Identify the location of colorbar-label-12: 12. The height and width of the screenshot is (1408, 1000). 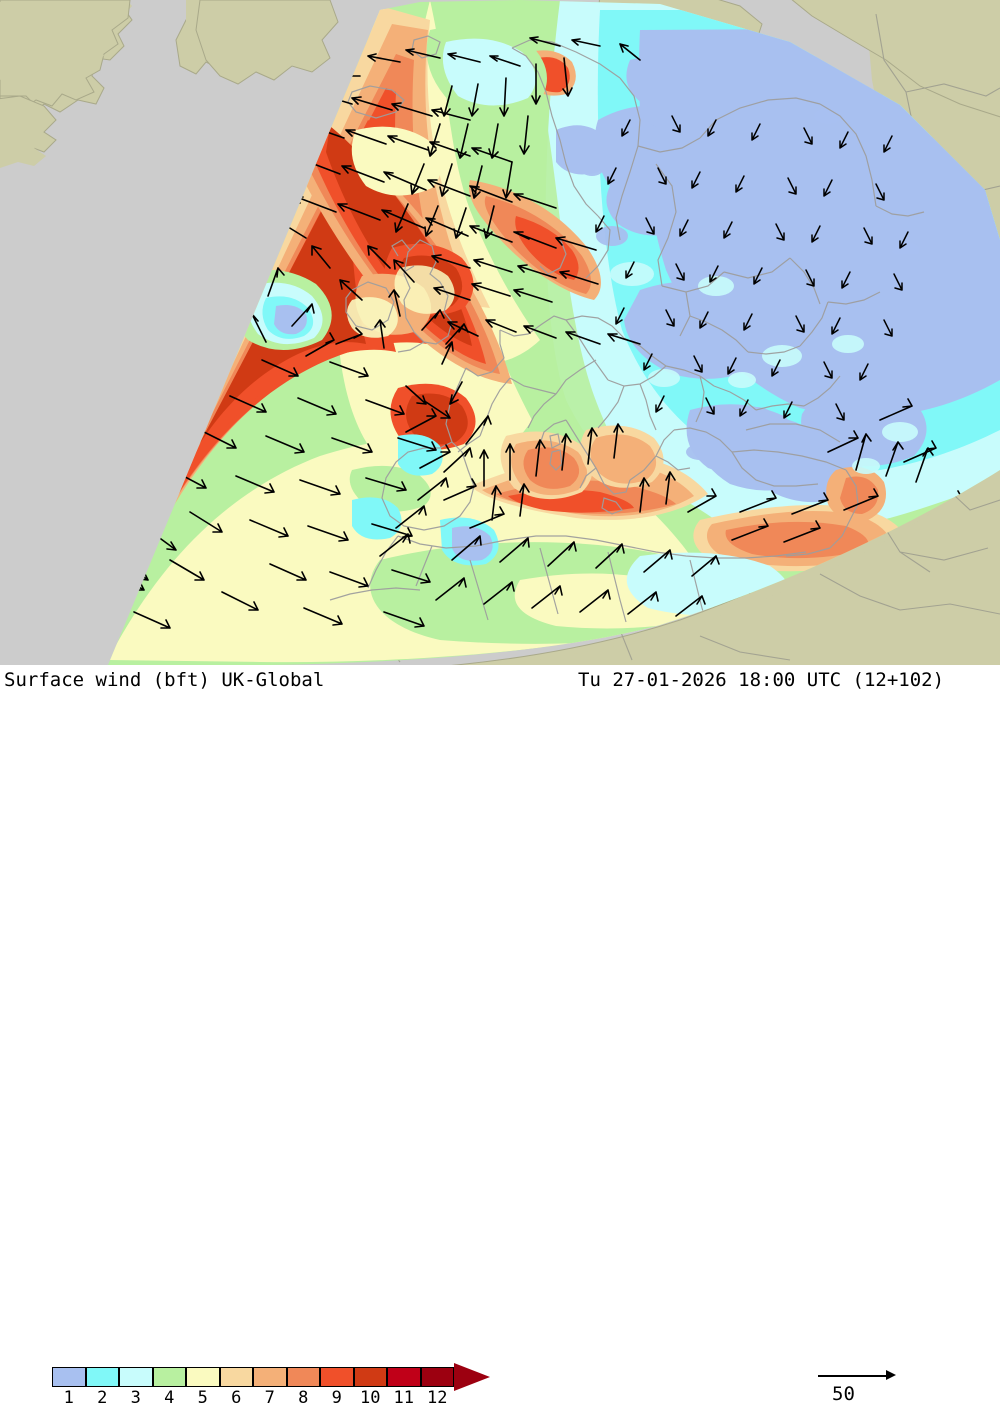
(437, 1398).